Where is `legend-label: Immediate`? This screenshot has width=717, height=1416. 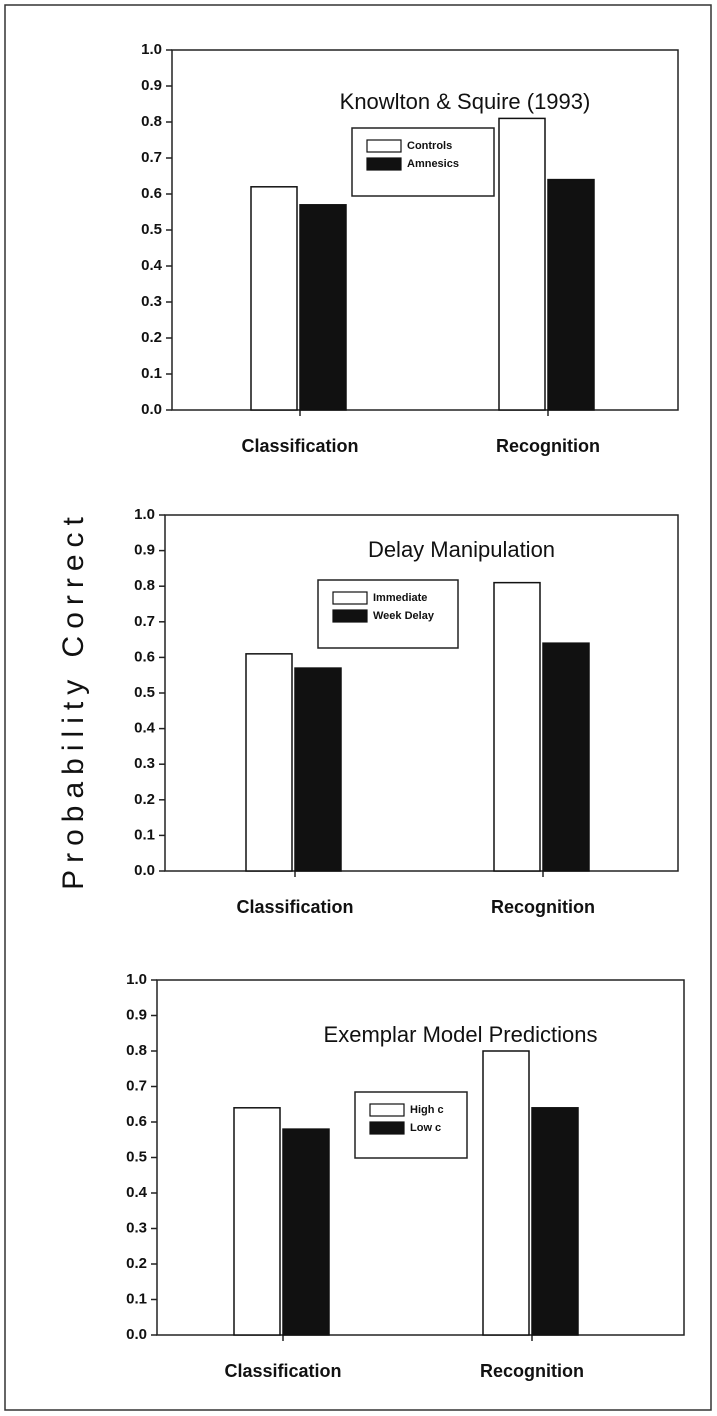 legend-label: Immediate is located at coordinates (400, 598).